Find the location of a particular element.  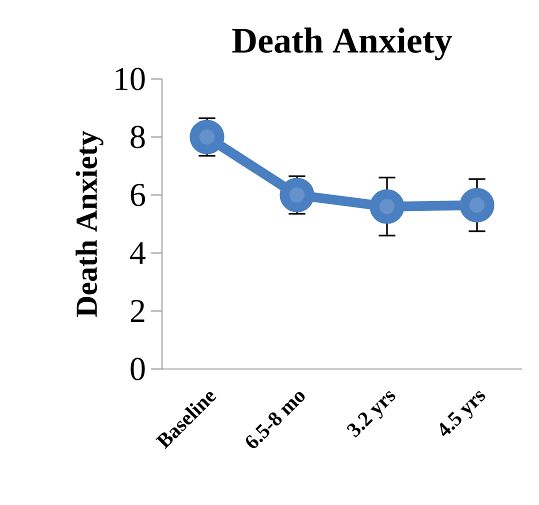

y-axis-title: Death Anxiety is located at coordinates (90, 223).